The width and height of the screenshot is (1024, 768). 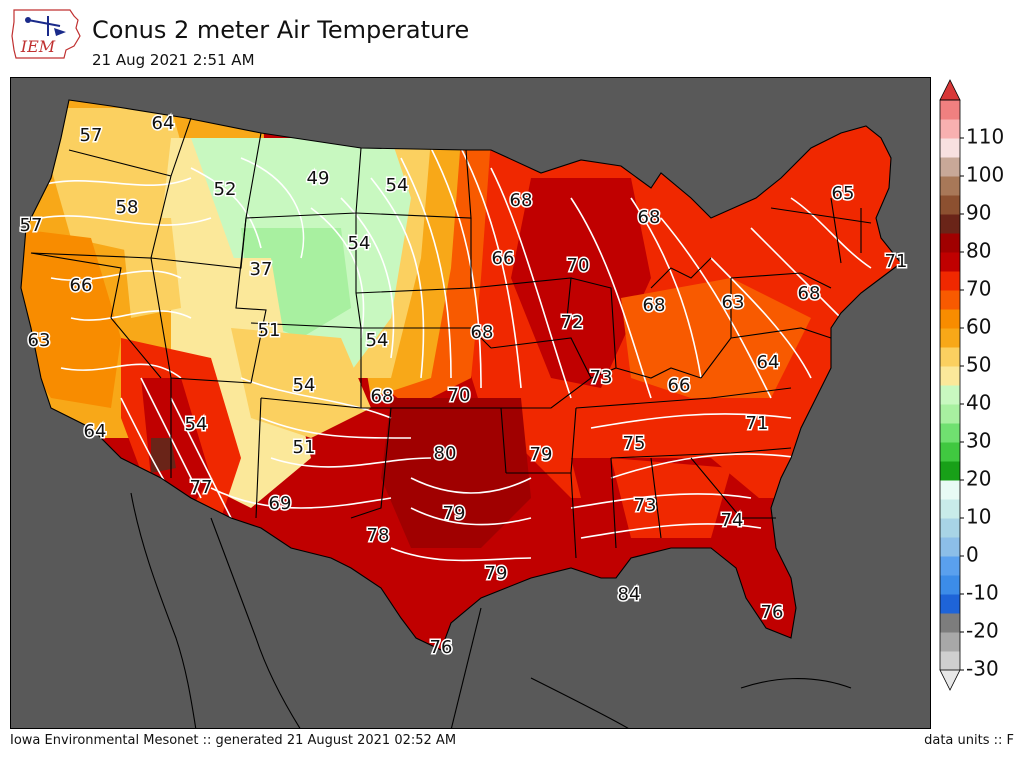 What do you see at coordinates (978, 213) in the screenshot?
I see `colorbar-tick-label: 90` at bounding box center [978, 213].